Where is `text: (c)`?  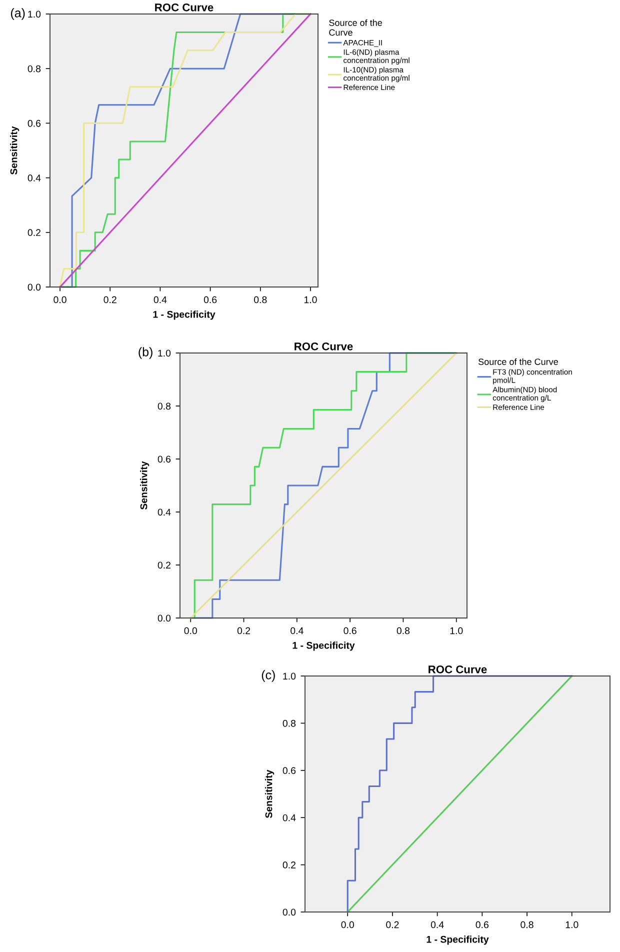
text: (c) is located at coordinates (268, 676).